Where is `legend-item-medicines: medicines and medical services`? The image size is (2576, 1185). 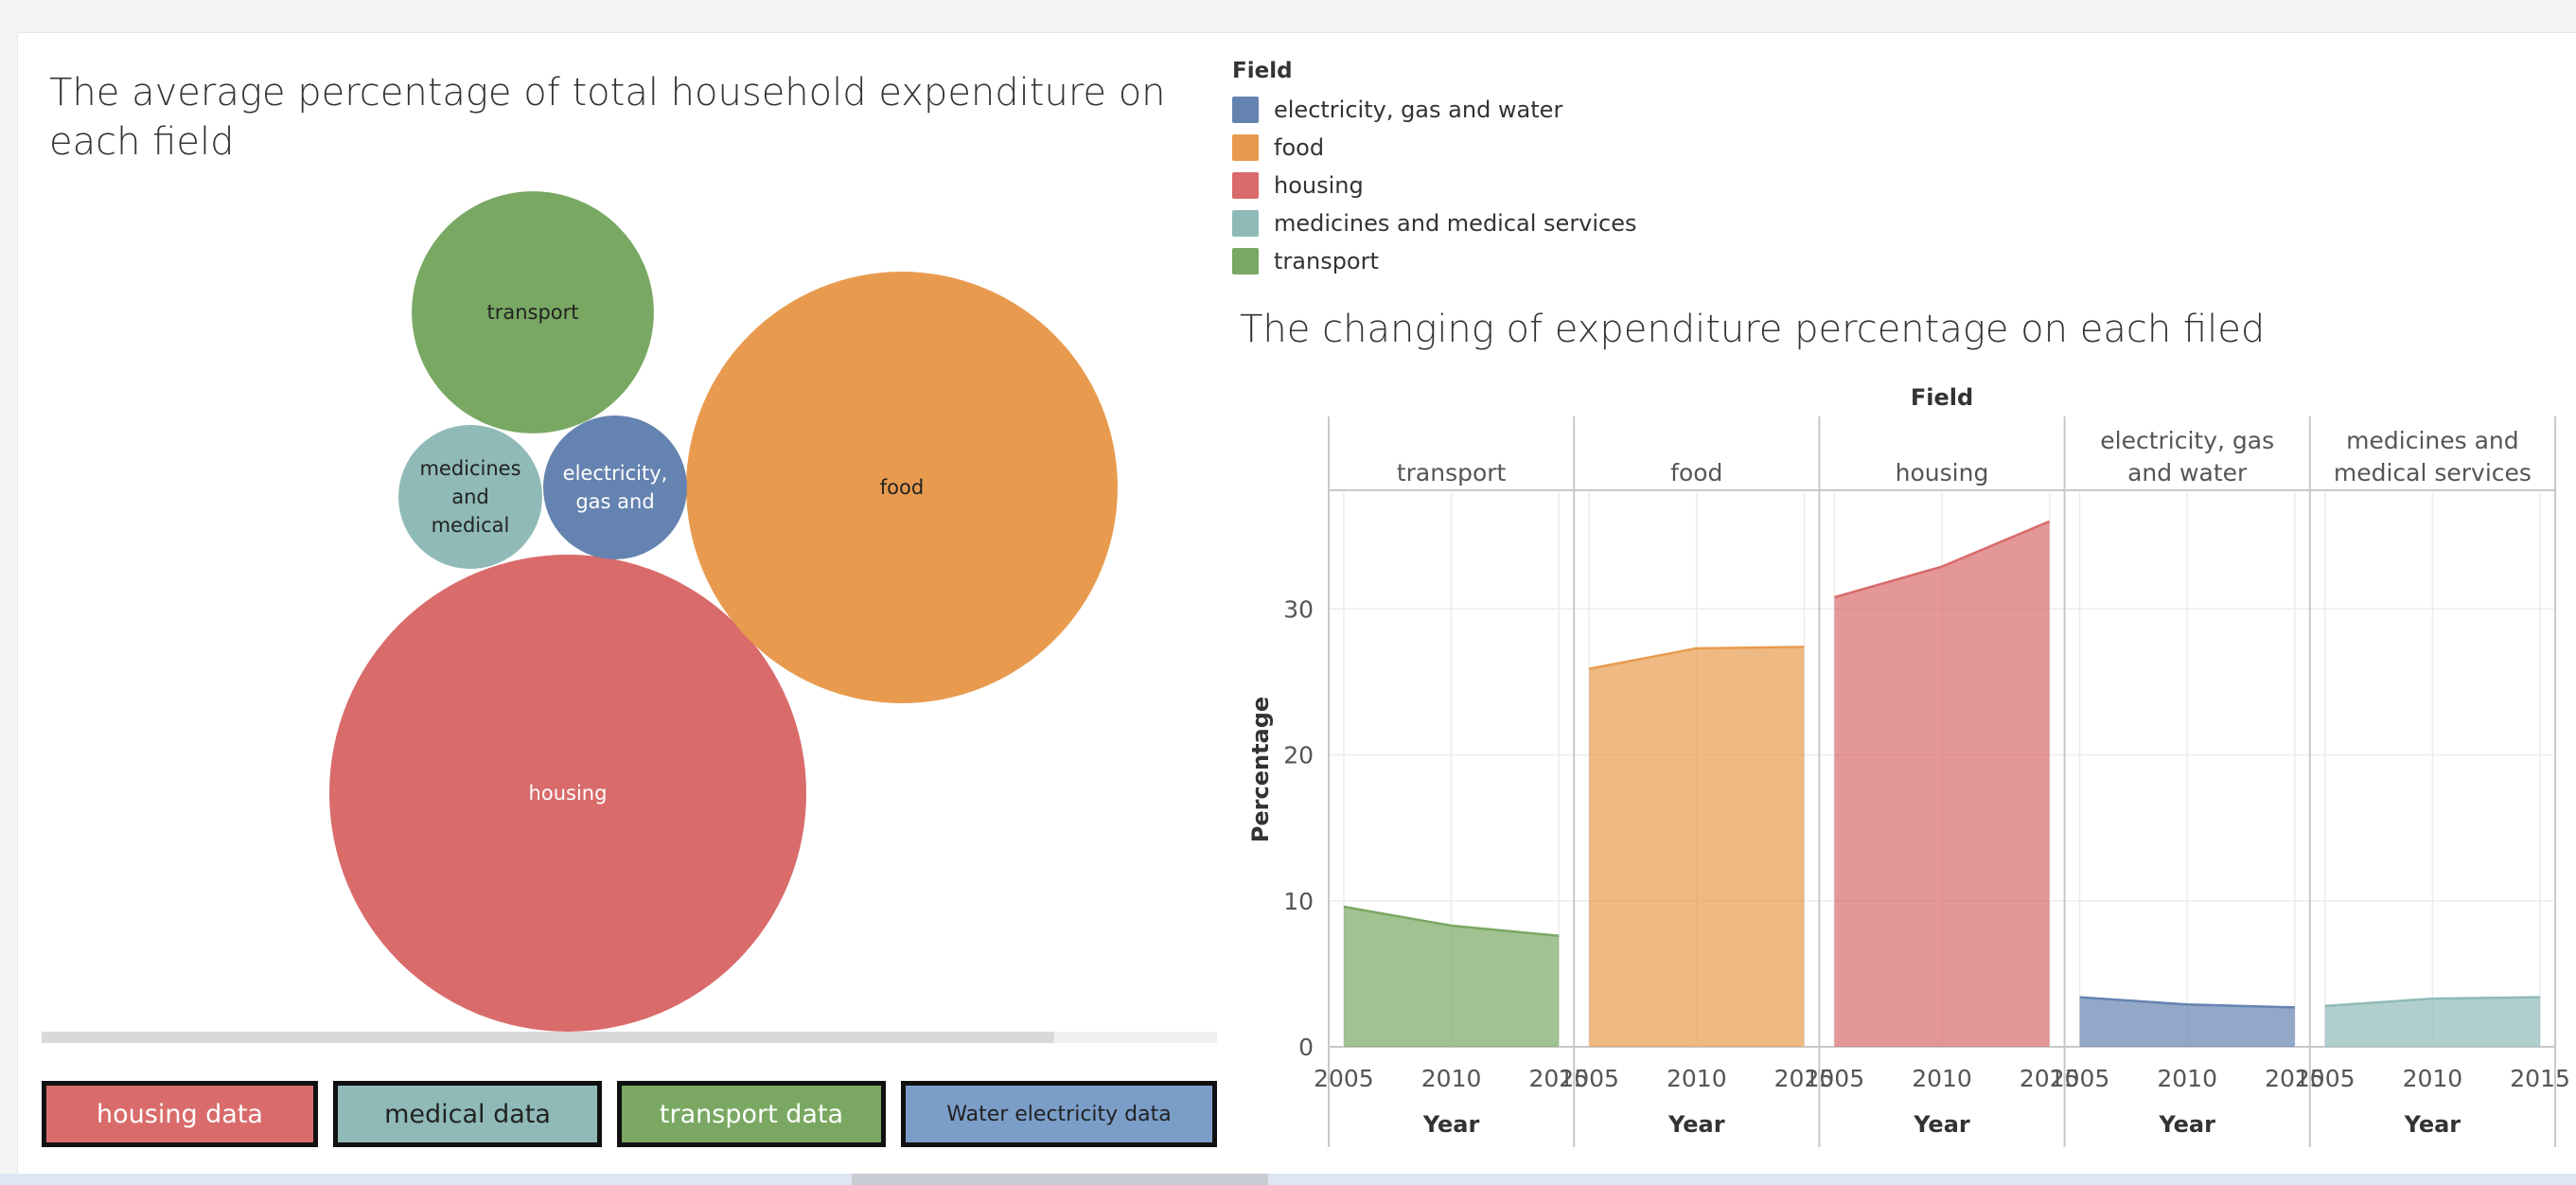 legend-item-medicines: medicines and medical services is located at coordinates (1434, 223).